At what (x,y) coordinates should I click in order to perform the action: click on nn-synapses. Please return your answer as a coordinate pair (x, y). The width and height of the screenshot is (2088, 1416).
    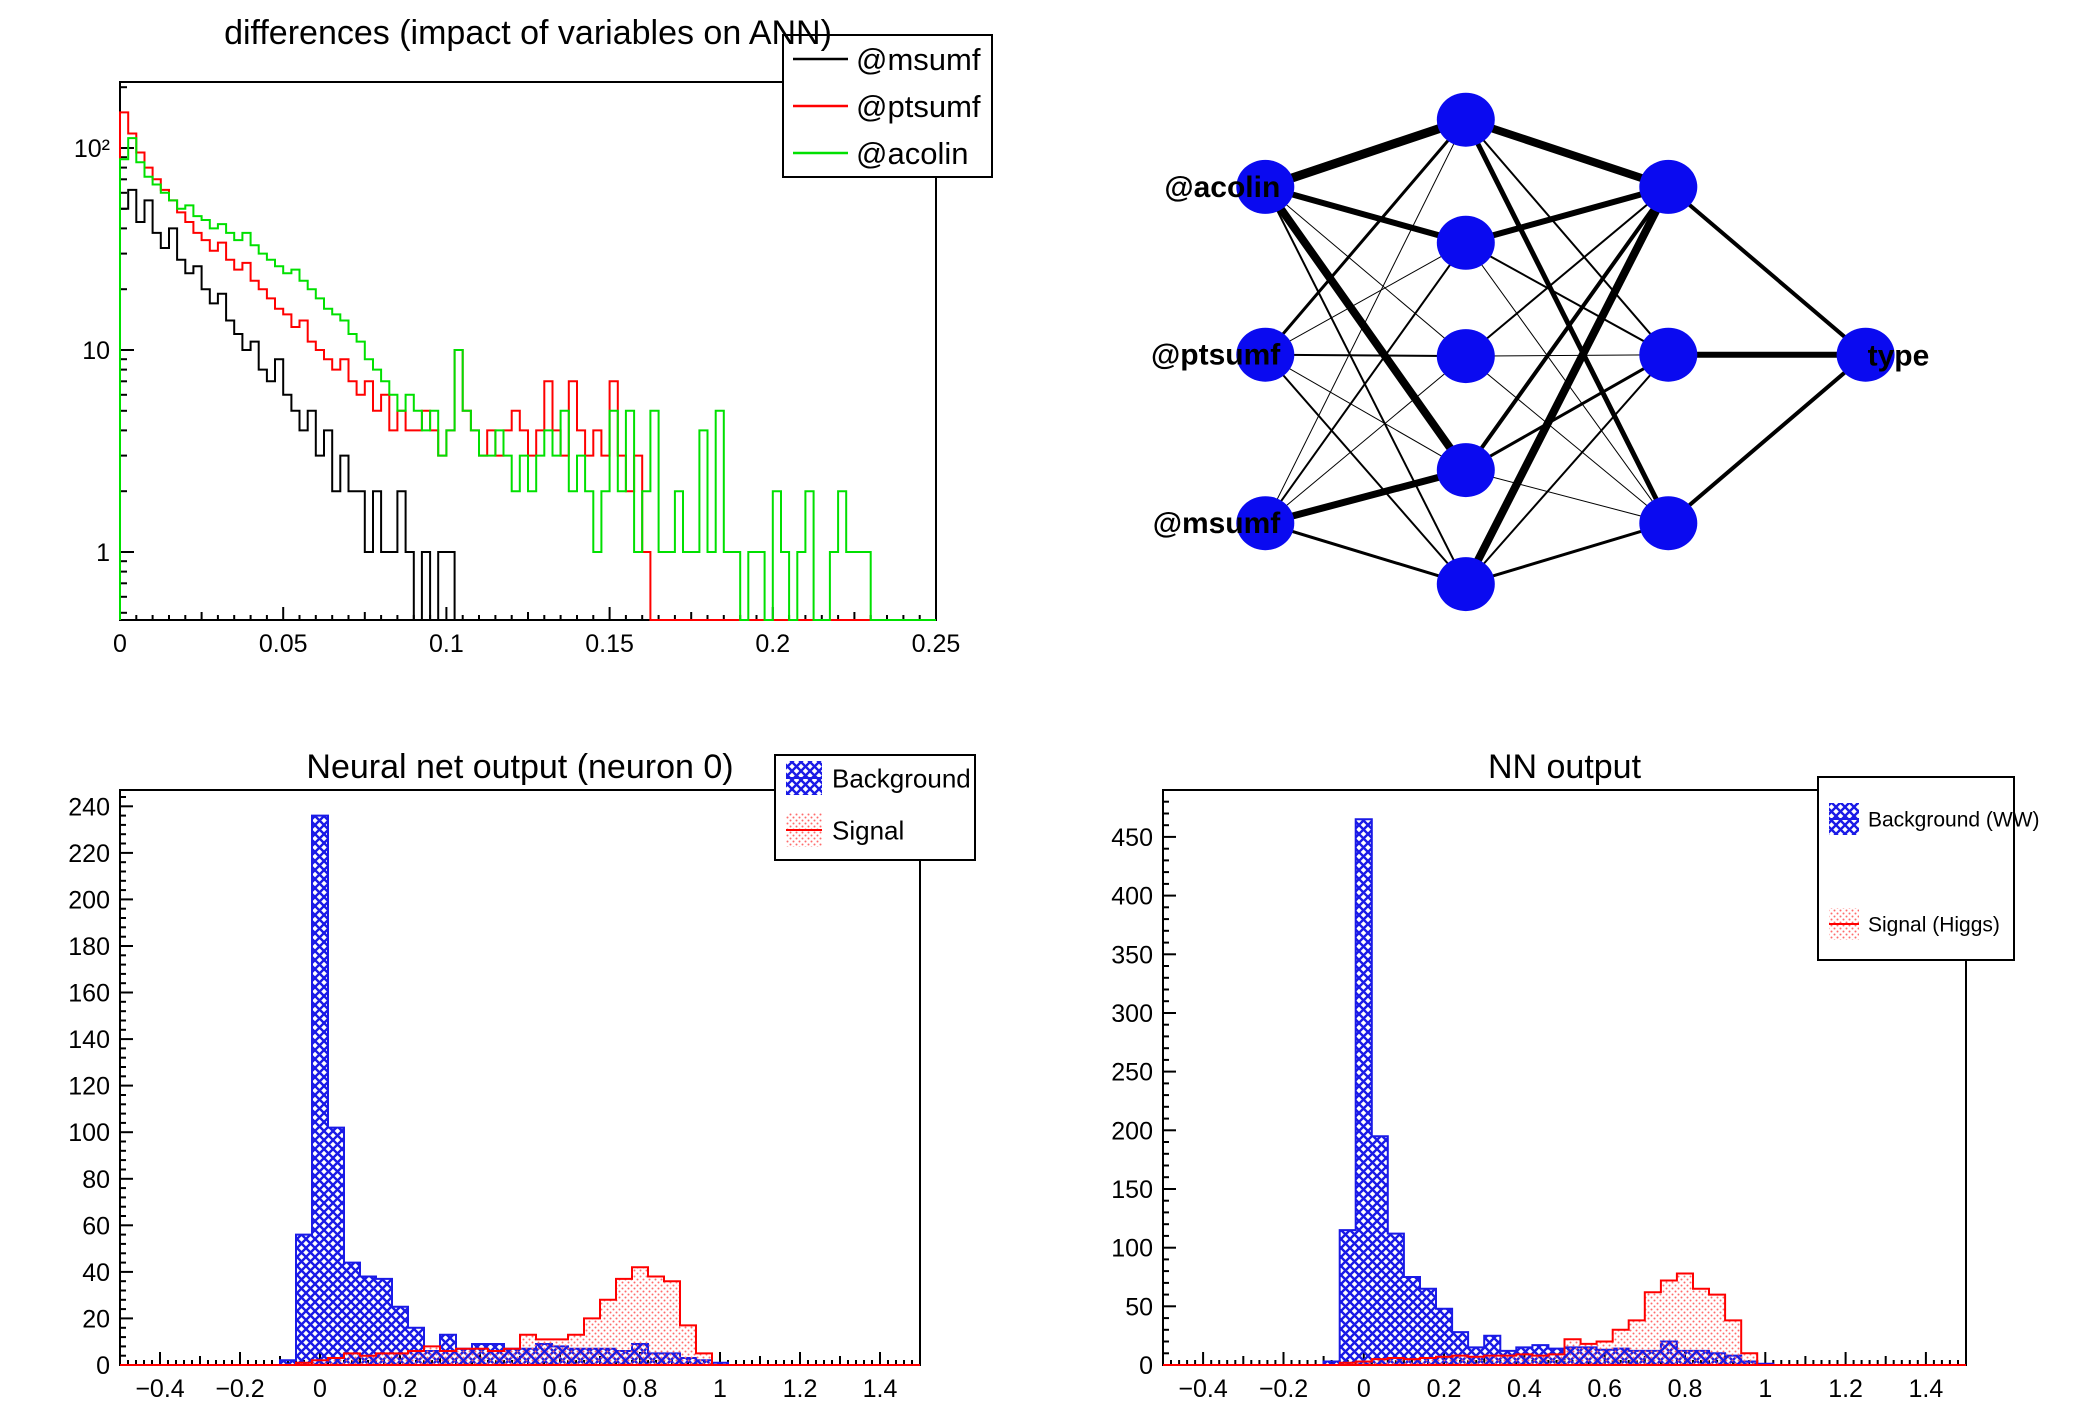
    Looking at the image, I should click on (1564, 350).